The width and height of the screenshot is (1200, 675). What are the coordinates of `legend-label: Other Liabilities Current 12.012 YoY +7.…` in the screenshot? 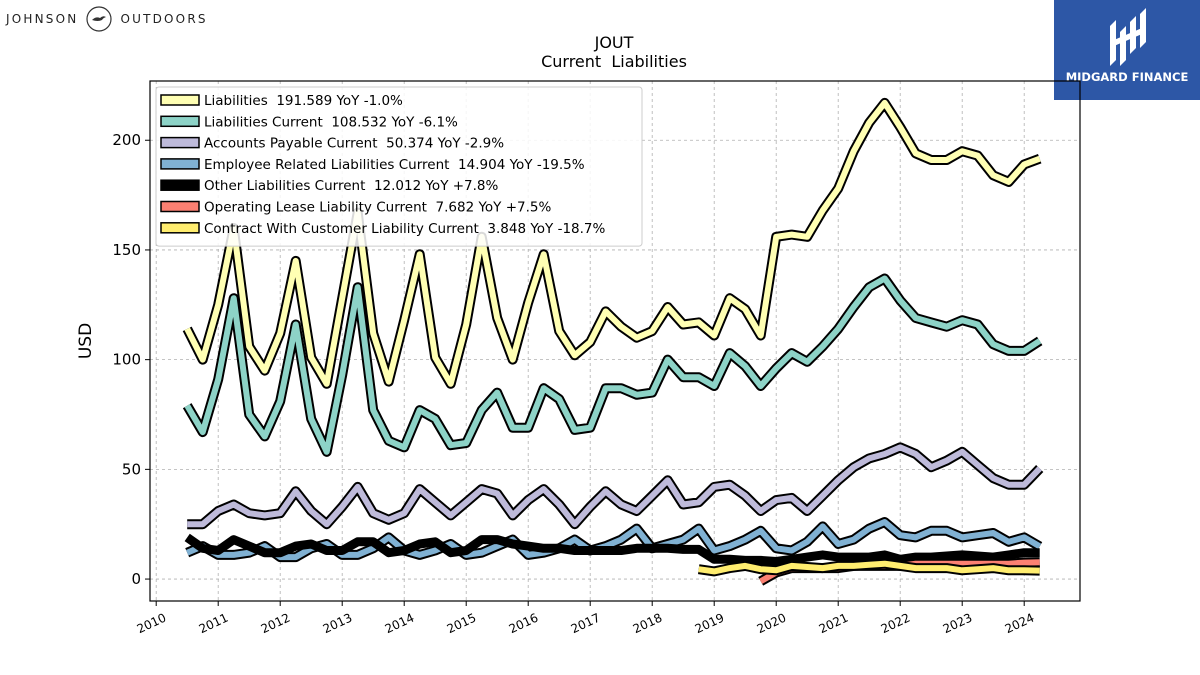 It's located at (351, 186).